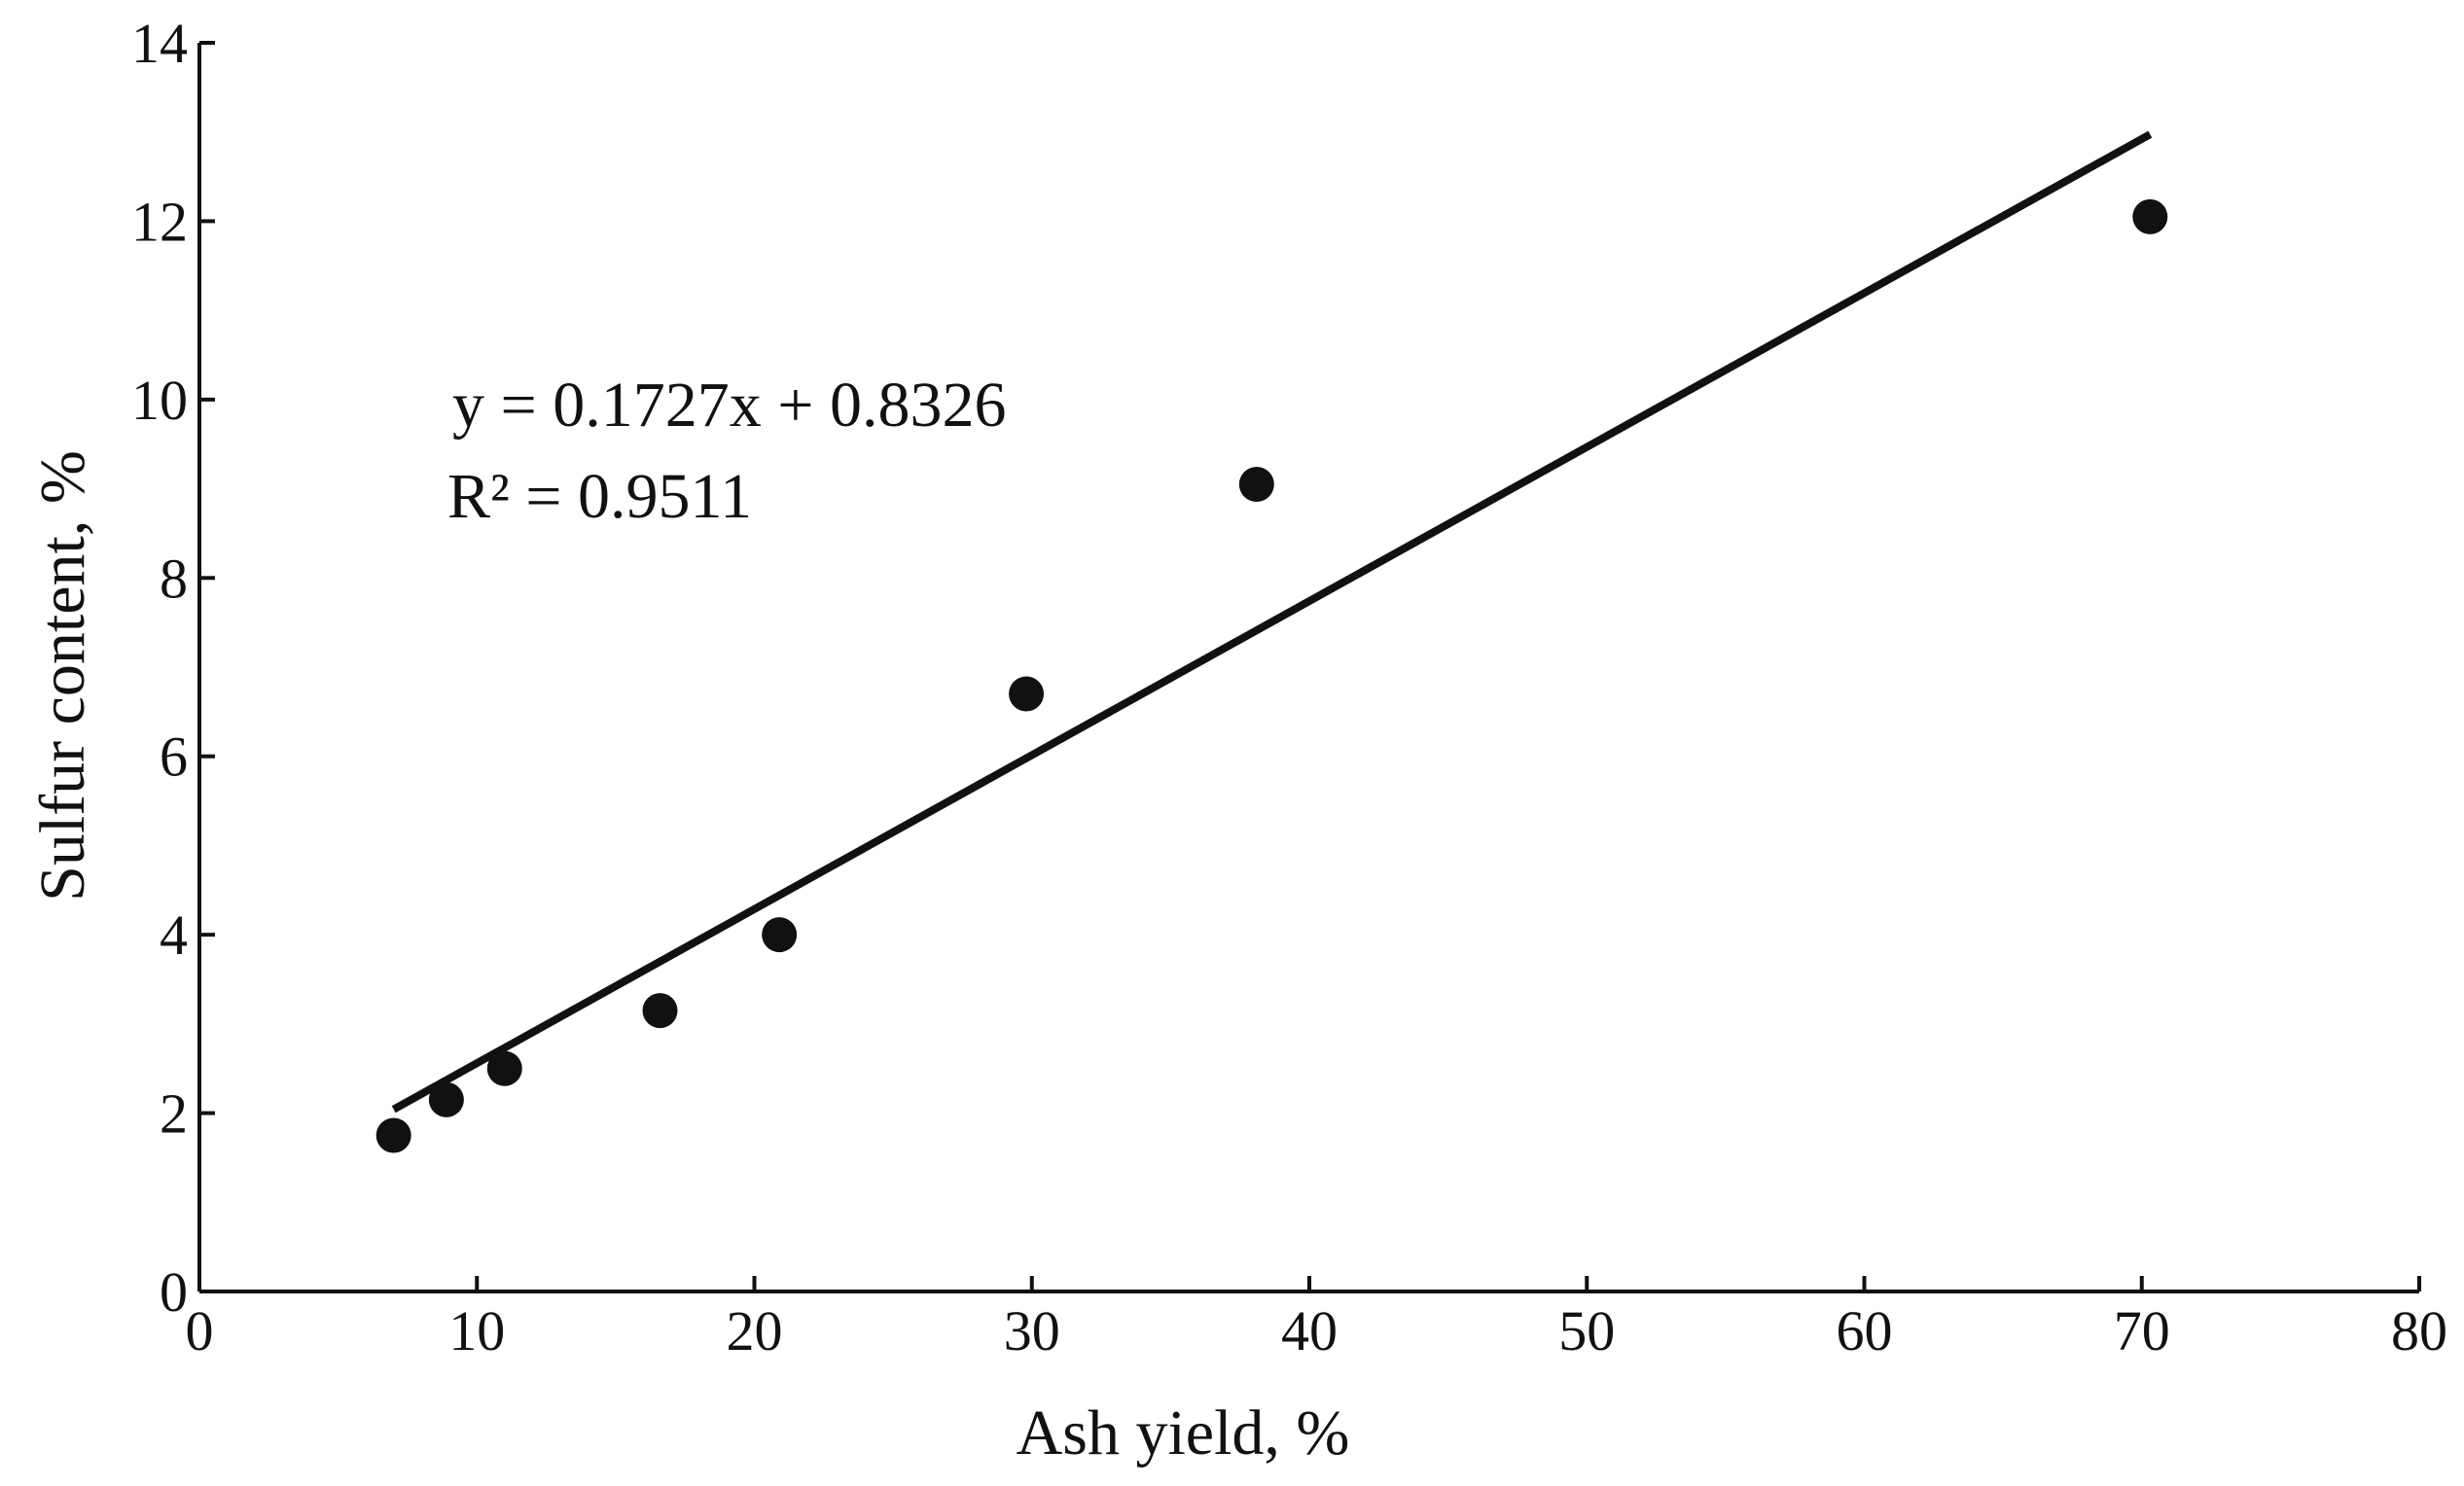 This screenshot has width=2464, height=1486. Describe the element at coordinates (159, 400) in the screenshot. I see `y-tick-label: 10` at that location.